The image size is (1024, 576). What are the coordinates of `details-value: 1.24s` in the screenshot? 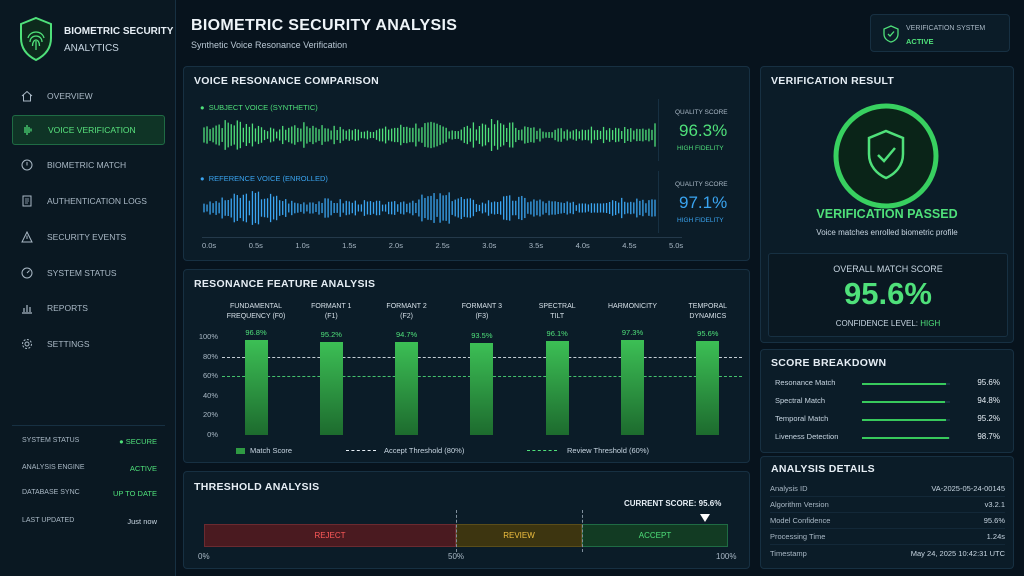 It's located at (995, 536).